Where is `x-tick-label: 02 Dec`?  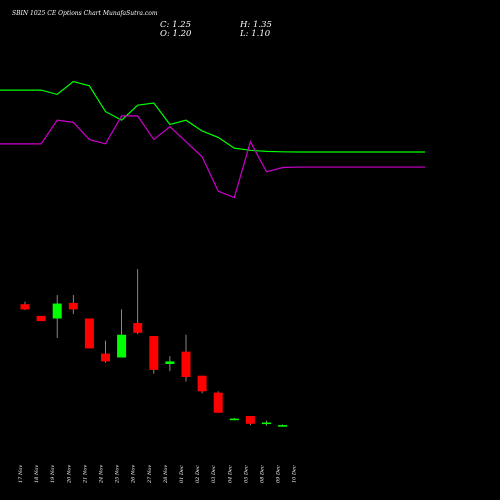 x-tick-label: 02 Dec is located at coordinates (198, 474).